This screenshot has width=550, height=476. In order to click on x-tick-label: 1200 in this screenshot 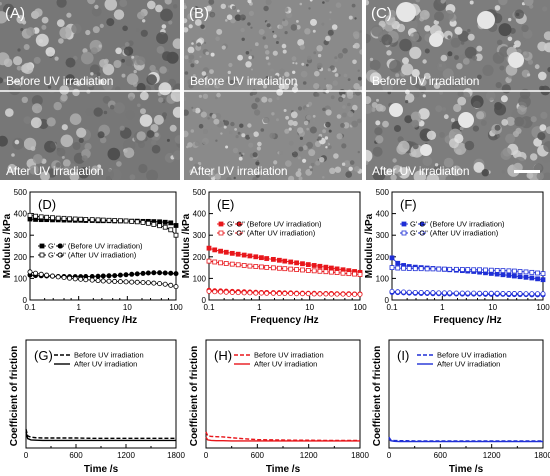, I will do `click(309, 455)`.